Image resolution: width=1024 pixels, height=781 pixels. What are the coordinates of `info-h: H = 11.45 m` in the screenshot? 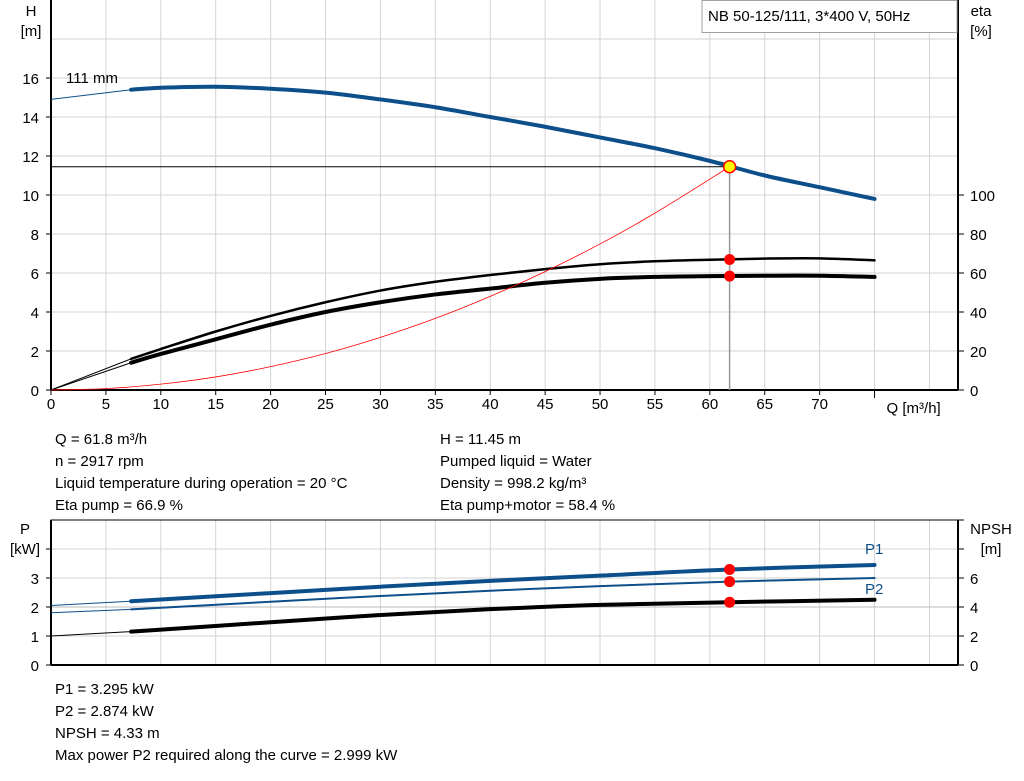 It's located at (481, 439).